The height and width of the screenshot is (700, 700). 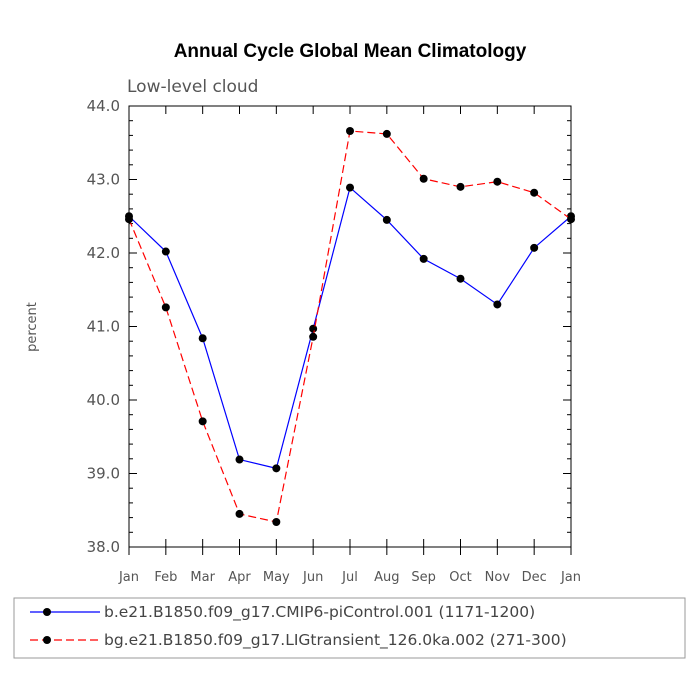 I want to click on x-tick-label: Nov, so click(x=498, y=577).